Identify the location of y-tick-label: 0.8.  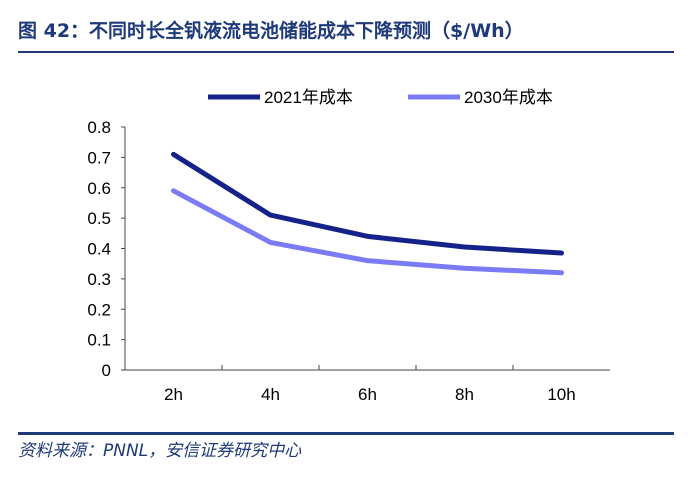
(99, 127).